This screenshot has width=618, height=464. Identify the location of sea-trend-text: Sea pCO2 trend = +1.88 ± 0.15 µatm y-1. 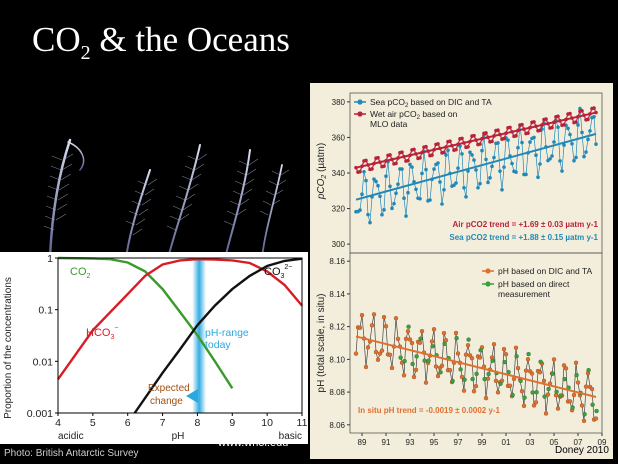
(523, 237).